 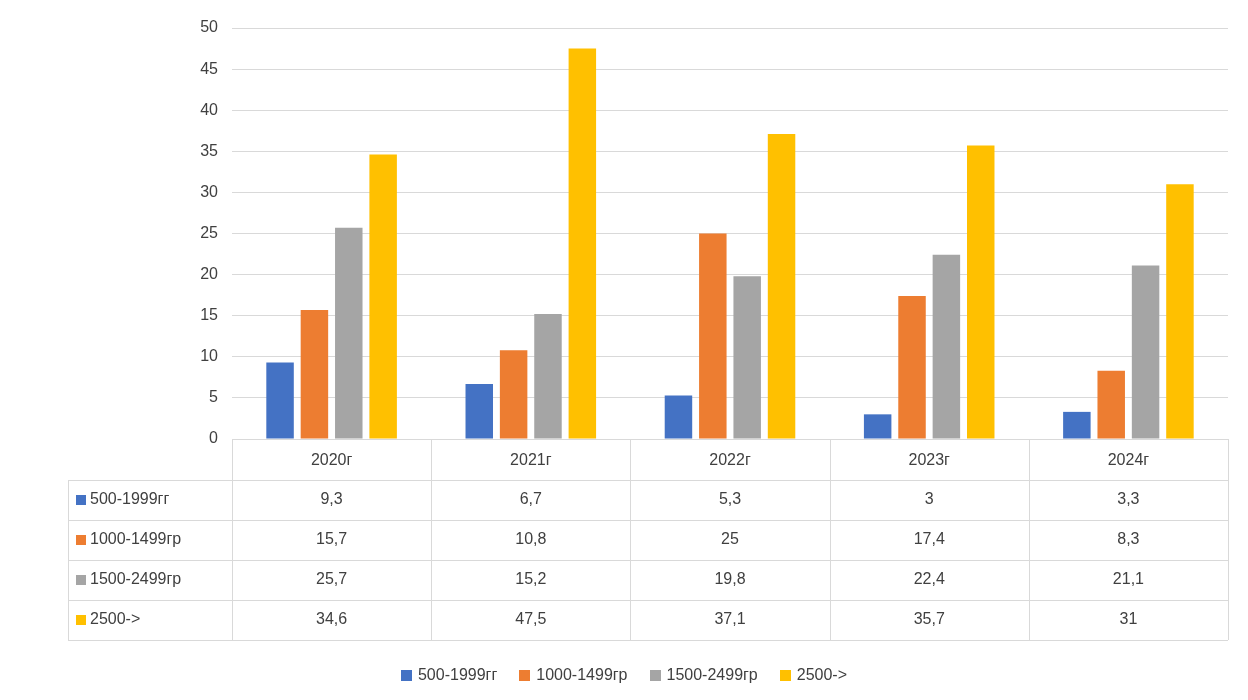 I want to click on data-label: 37,1, so click(x=730, y=619).